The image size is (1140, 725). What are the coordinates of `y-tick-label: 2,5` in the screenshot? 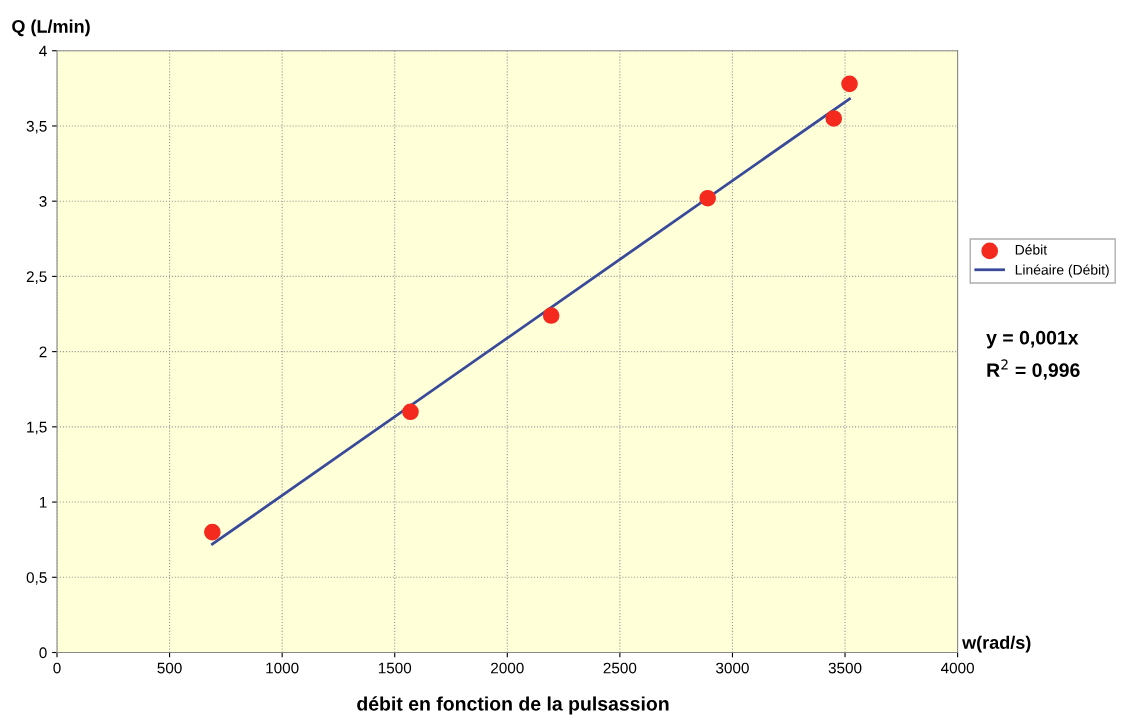 It's located at (36, 277).